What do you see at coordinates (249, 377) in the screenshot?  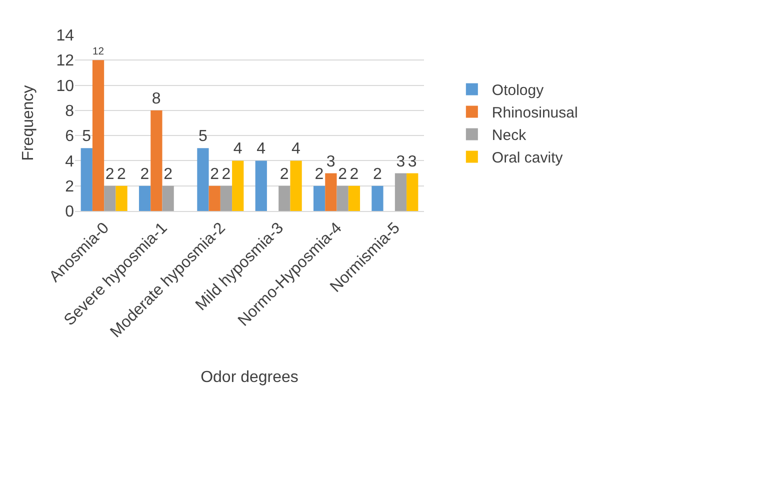 I see `x-axis-title: Odor degrees` at bounding box center [249, 377].